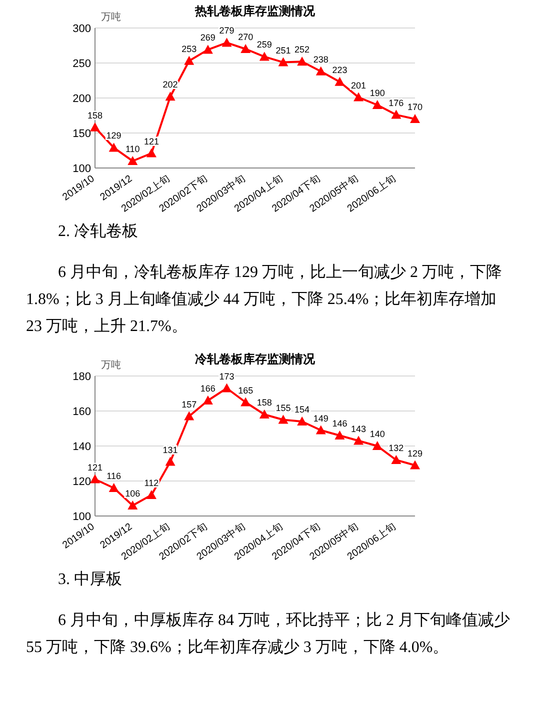 This screenshot has height=722, width=555. I want to click on data-label: 251, so click(283, 50).